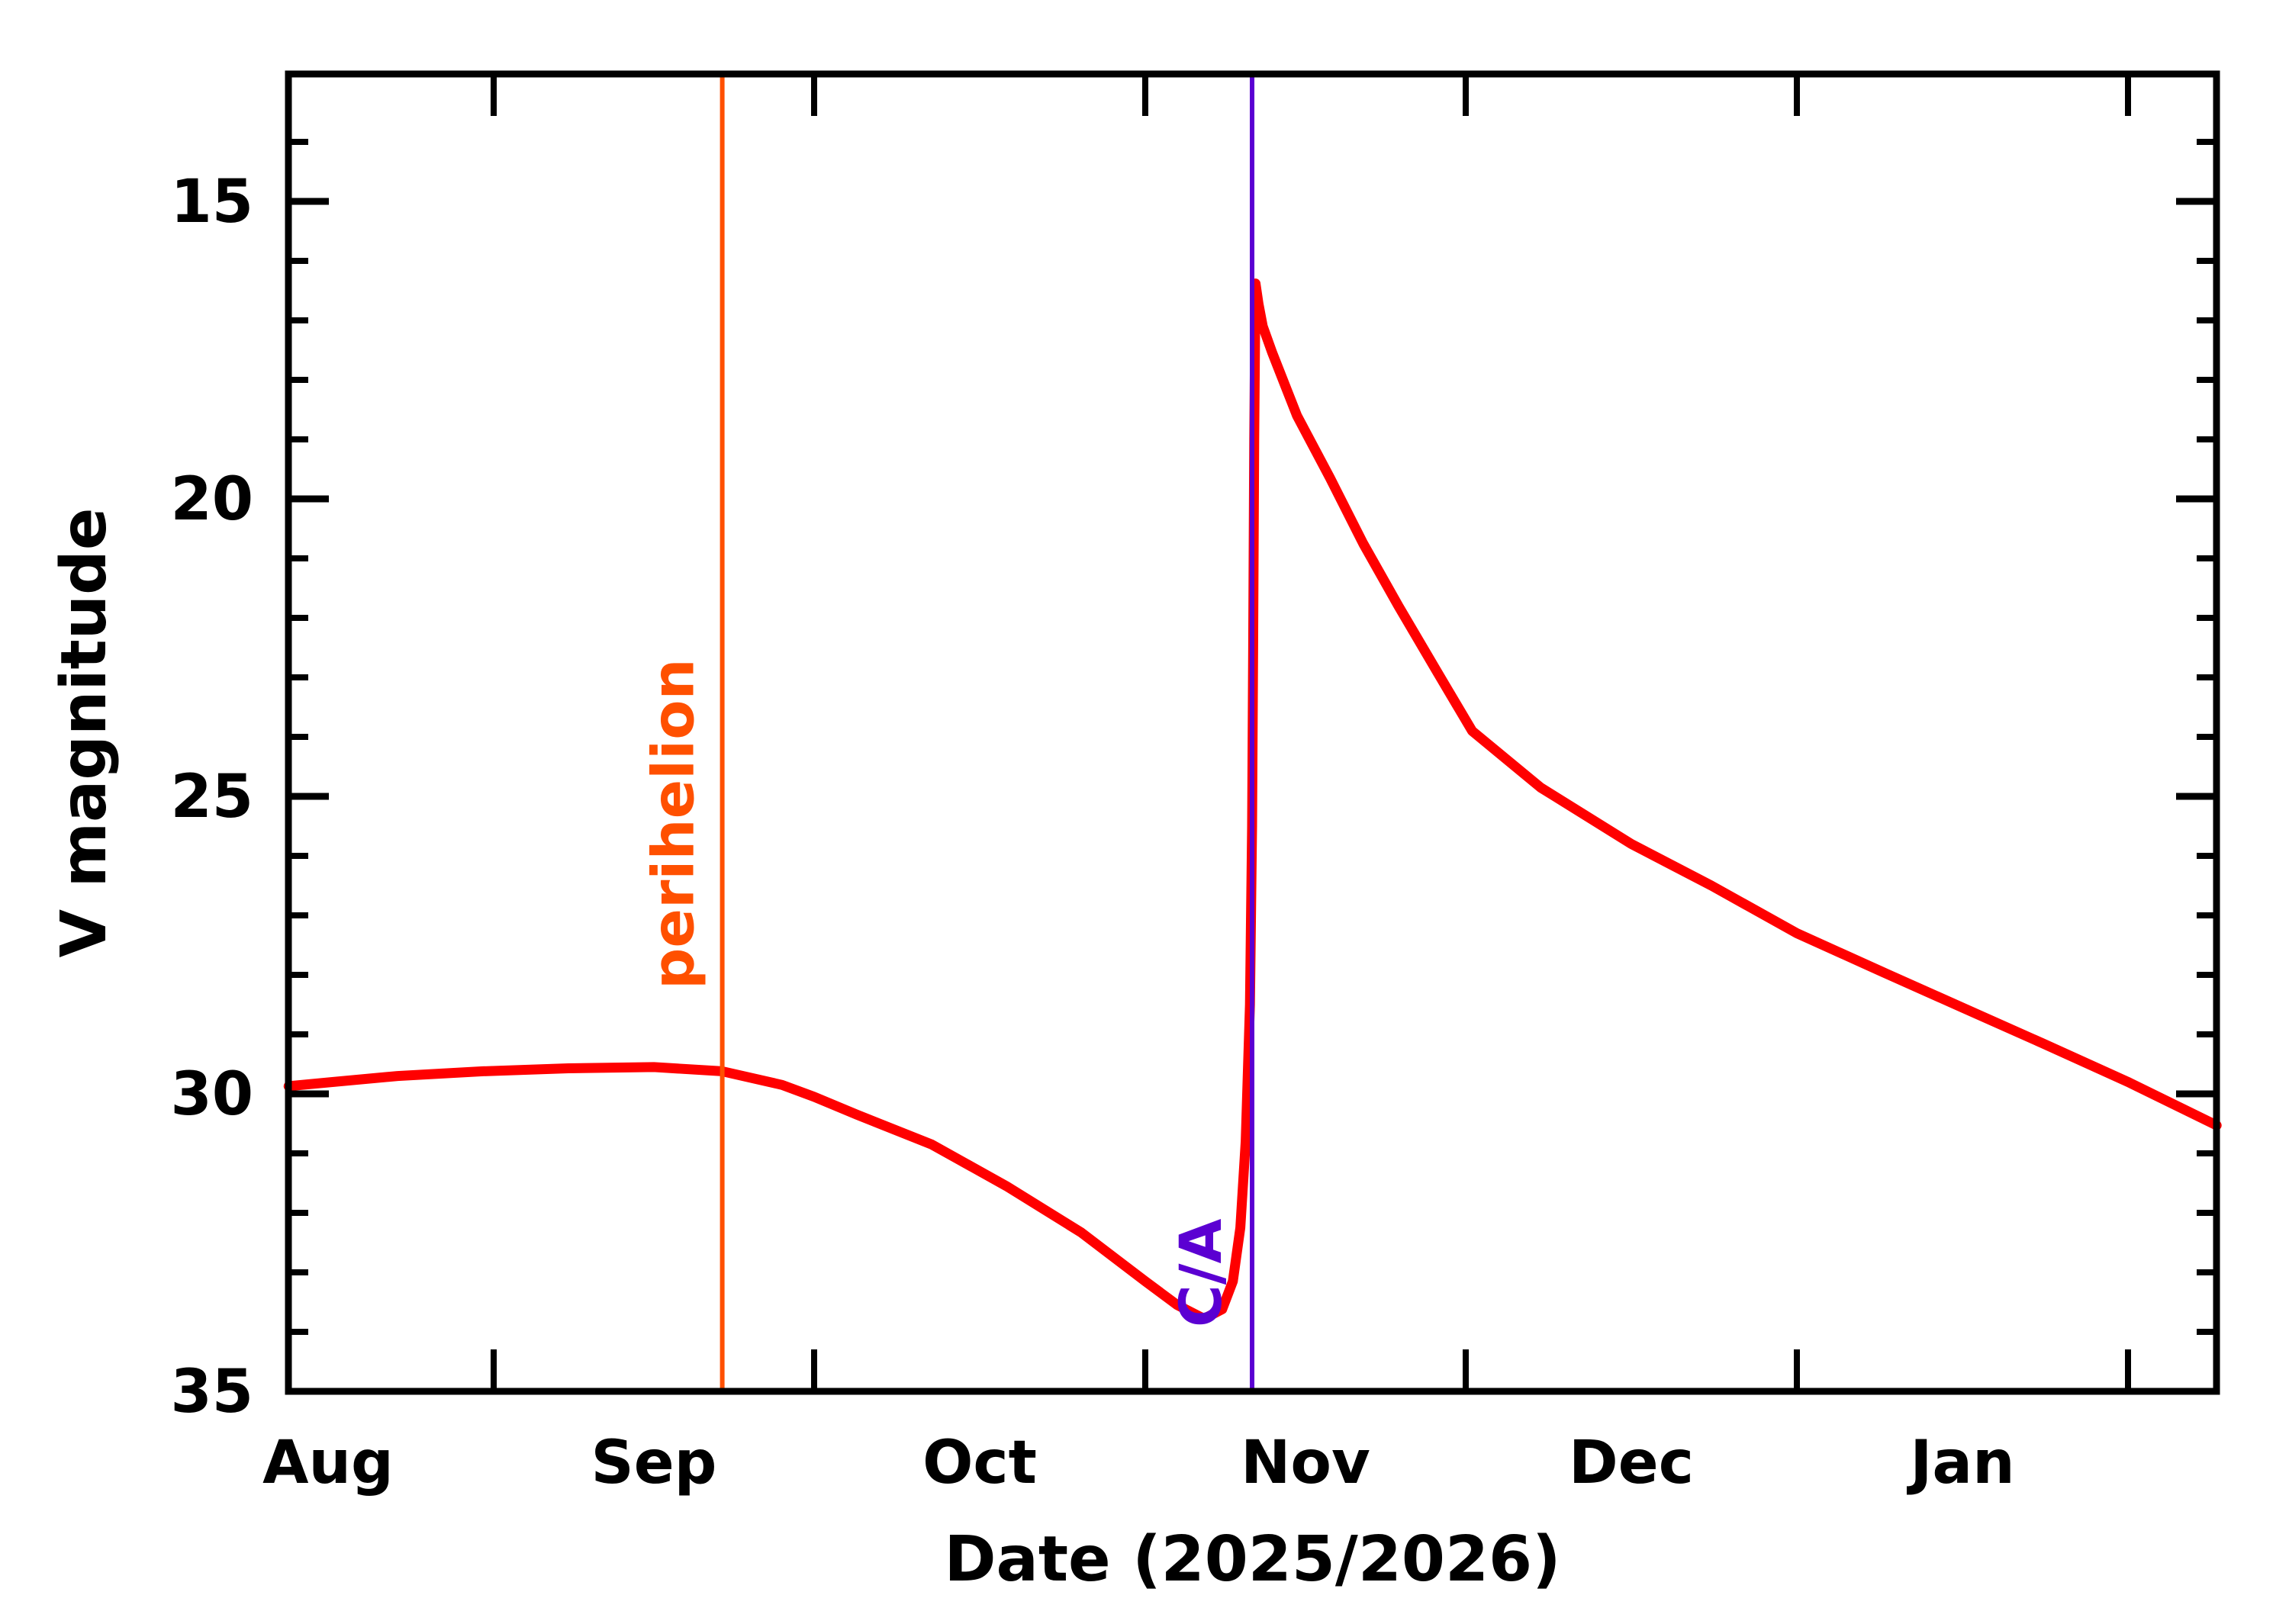 The height and width of the screenshot is (1624, 2289). Describe the element at coordinates (85, 733) in the screenshot. I see `y-axis-title: V magnitude` at that location.